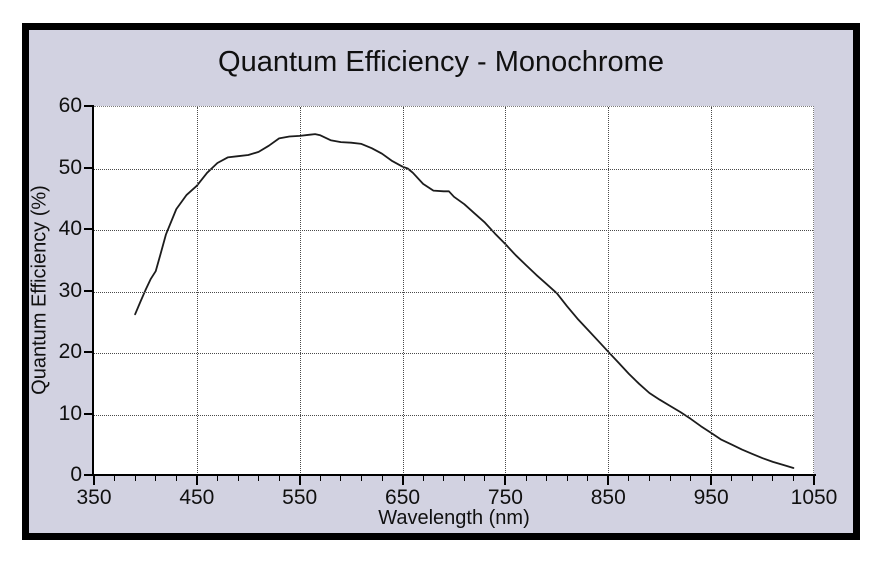  What do you see at coordinates (814, 497) in the screenshot?
I see `x-tick-label: 1050` at bounding box center [814, 497].